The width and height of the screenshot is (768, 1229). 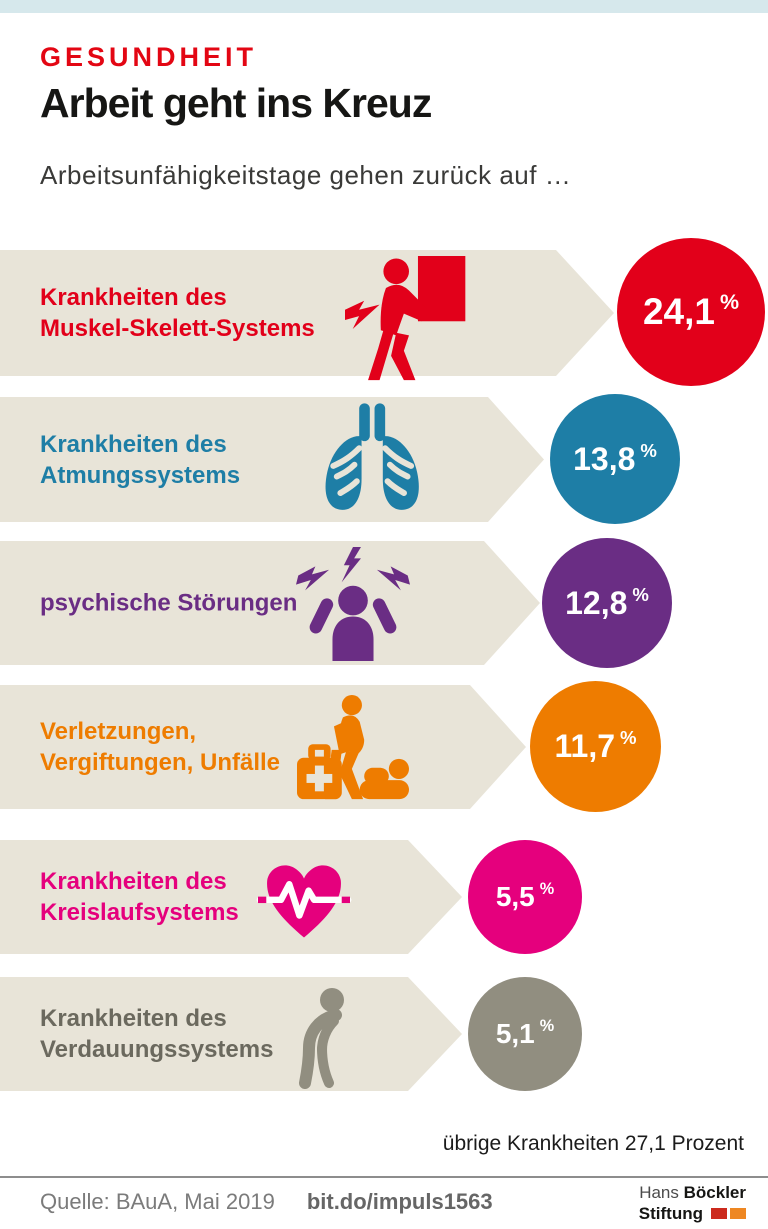 What do you see at coordinates (157, 1201) in the screenshot?
I see `source-text: Quelle: BAuA, Mai 2019` at bounding box center [157, 1201].